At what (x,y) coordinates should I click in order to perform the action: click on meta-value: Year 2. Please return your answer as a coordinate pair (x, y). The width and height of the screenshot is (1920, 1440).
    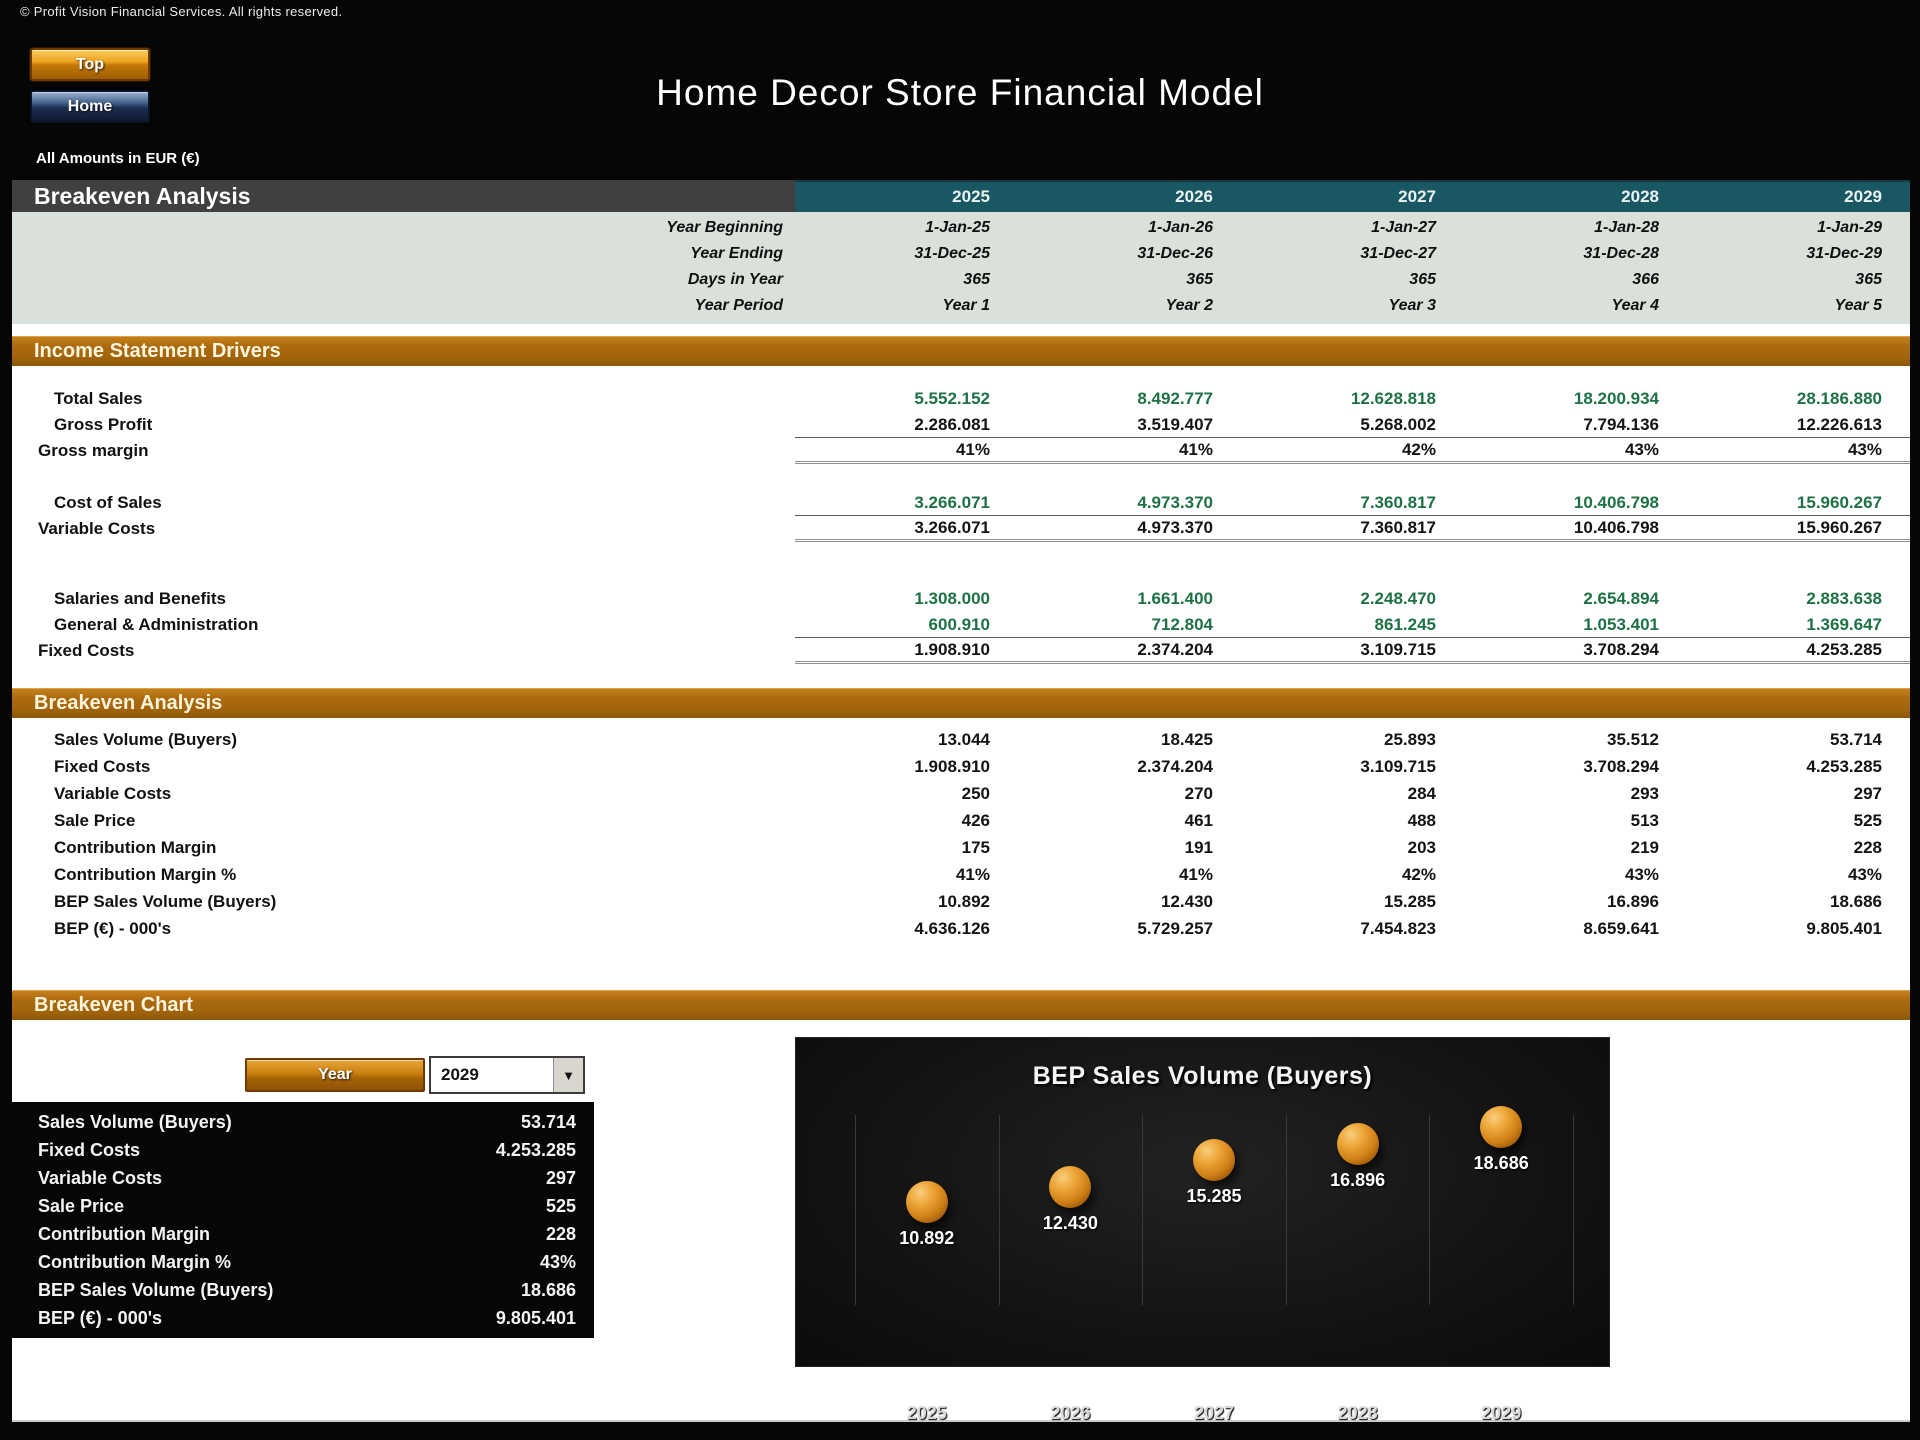
    Looking at the image, I should click on (1189, 305).